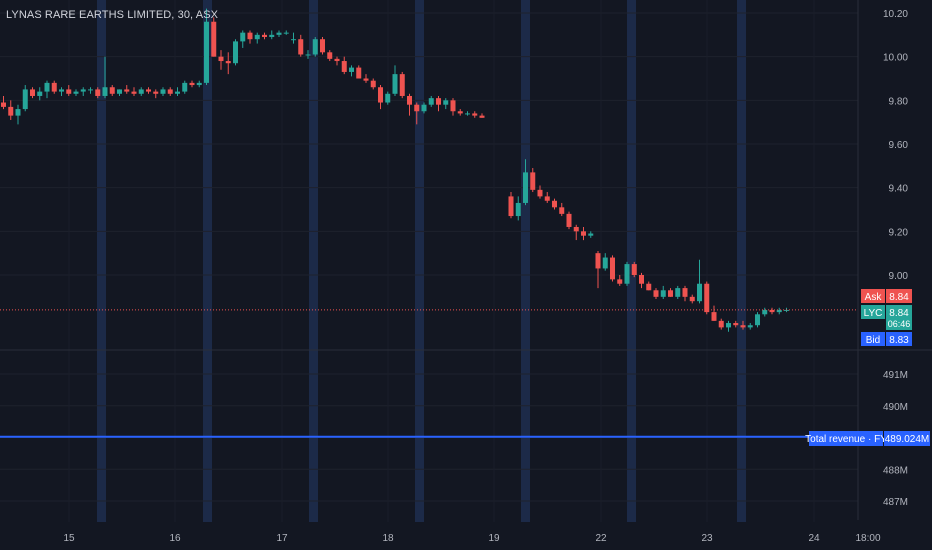 This screenshot has height=550, width=932. What do you see at coordinates (494, 538) in the screenshot?
I see `time-tick-4: 19` at bounding box center [494, 538].